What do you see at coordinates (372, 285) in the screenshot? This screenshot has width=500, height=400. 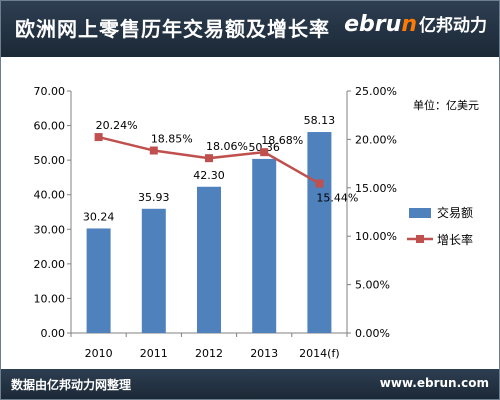 I see `y-right-tick-label: 5.00%` at bounding box center [372, 285].